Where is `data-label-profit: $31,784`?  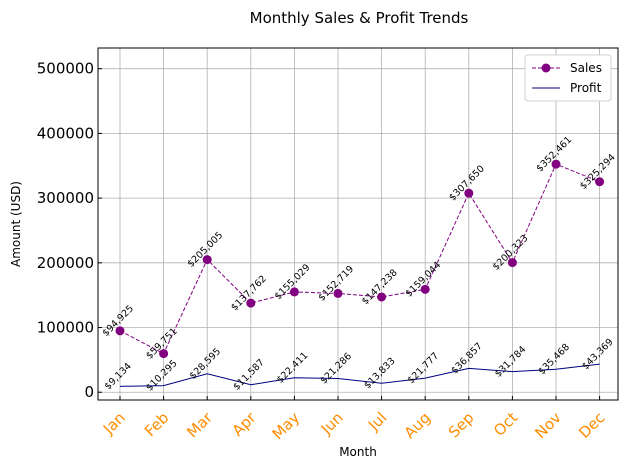 data-label-profit: $31,784 is located at coordinates (511, 362).